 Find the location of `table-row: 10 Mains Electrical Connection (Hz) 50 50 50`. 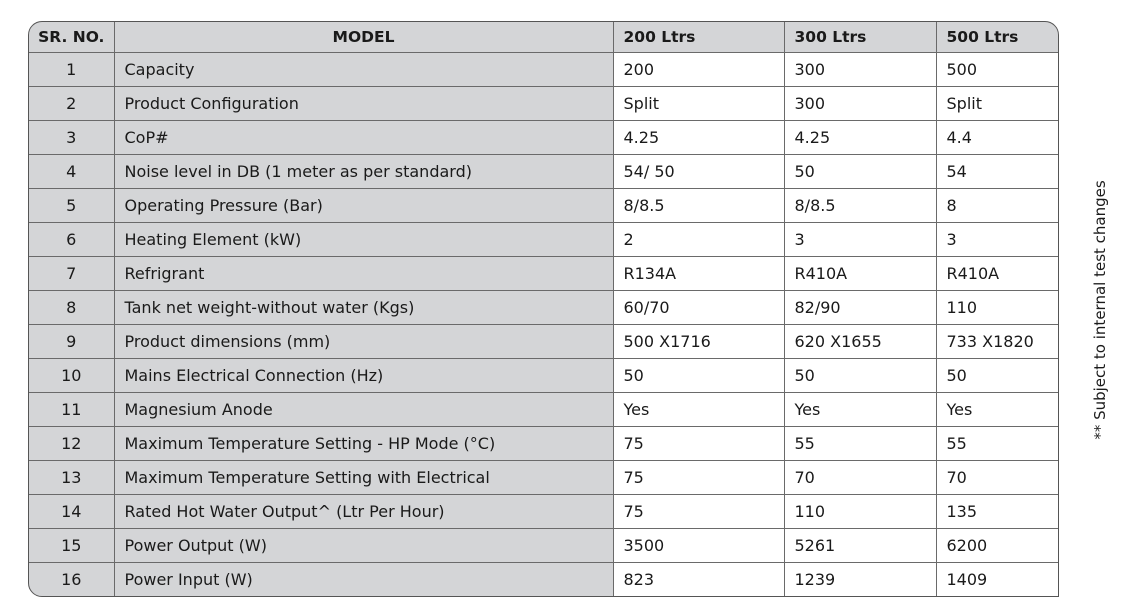

table-row: 10 Mains Electrical Connection (Hz) 50 50 50 is located at coordinates (543, 375).